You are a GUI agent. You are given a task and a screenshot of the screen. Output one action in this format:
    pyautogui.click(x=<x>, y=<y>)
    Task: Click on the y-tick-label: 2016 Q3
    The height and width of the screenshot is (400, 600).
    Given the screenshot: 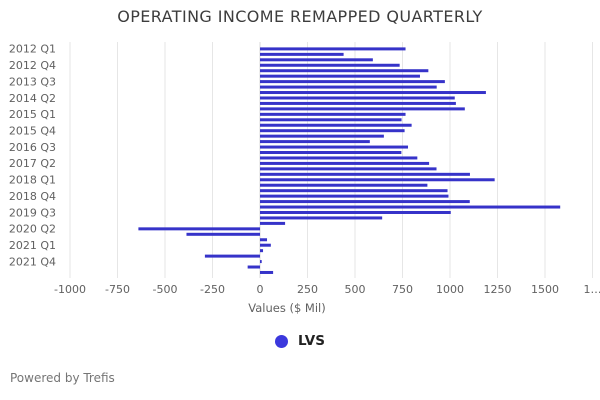 What is the action you would take?
    pyautogui.click(x=32, y=147)
    